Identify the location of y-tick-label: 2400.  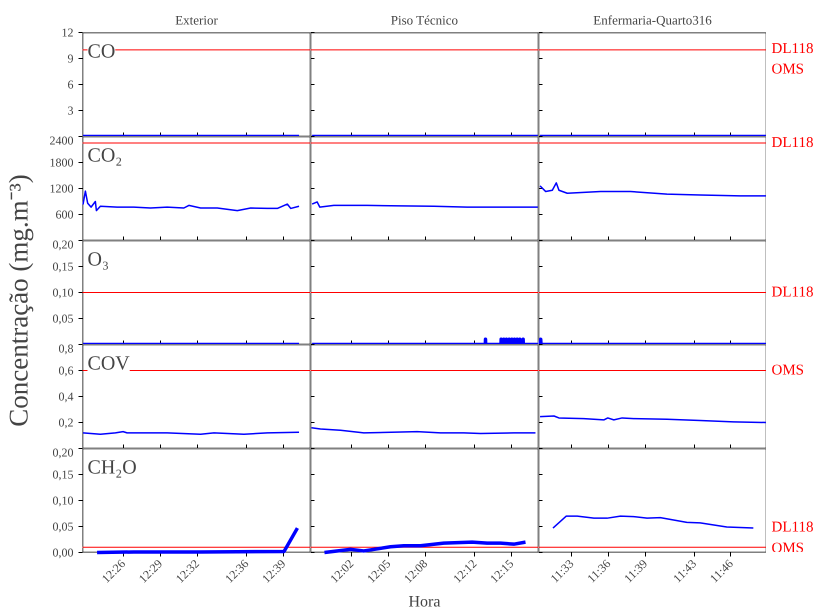
(62, 141).